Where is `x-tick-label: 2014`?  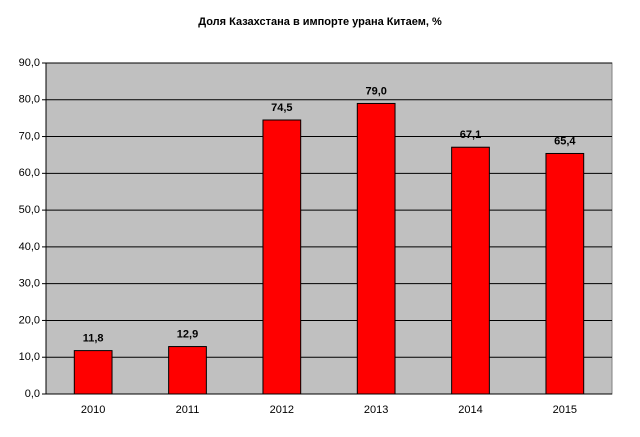 x-tick-label: 2014 is located at coordinates (470, 410).